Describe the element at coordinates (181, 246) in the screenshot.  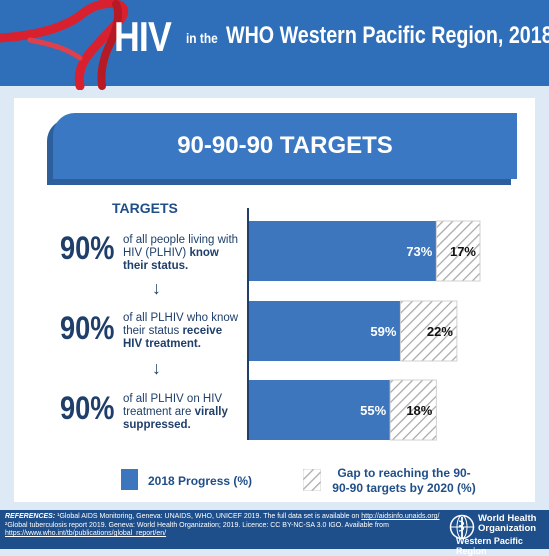
I see `target-desc-1-plain: of all people living with HIV (PLHIV)` at that location.